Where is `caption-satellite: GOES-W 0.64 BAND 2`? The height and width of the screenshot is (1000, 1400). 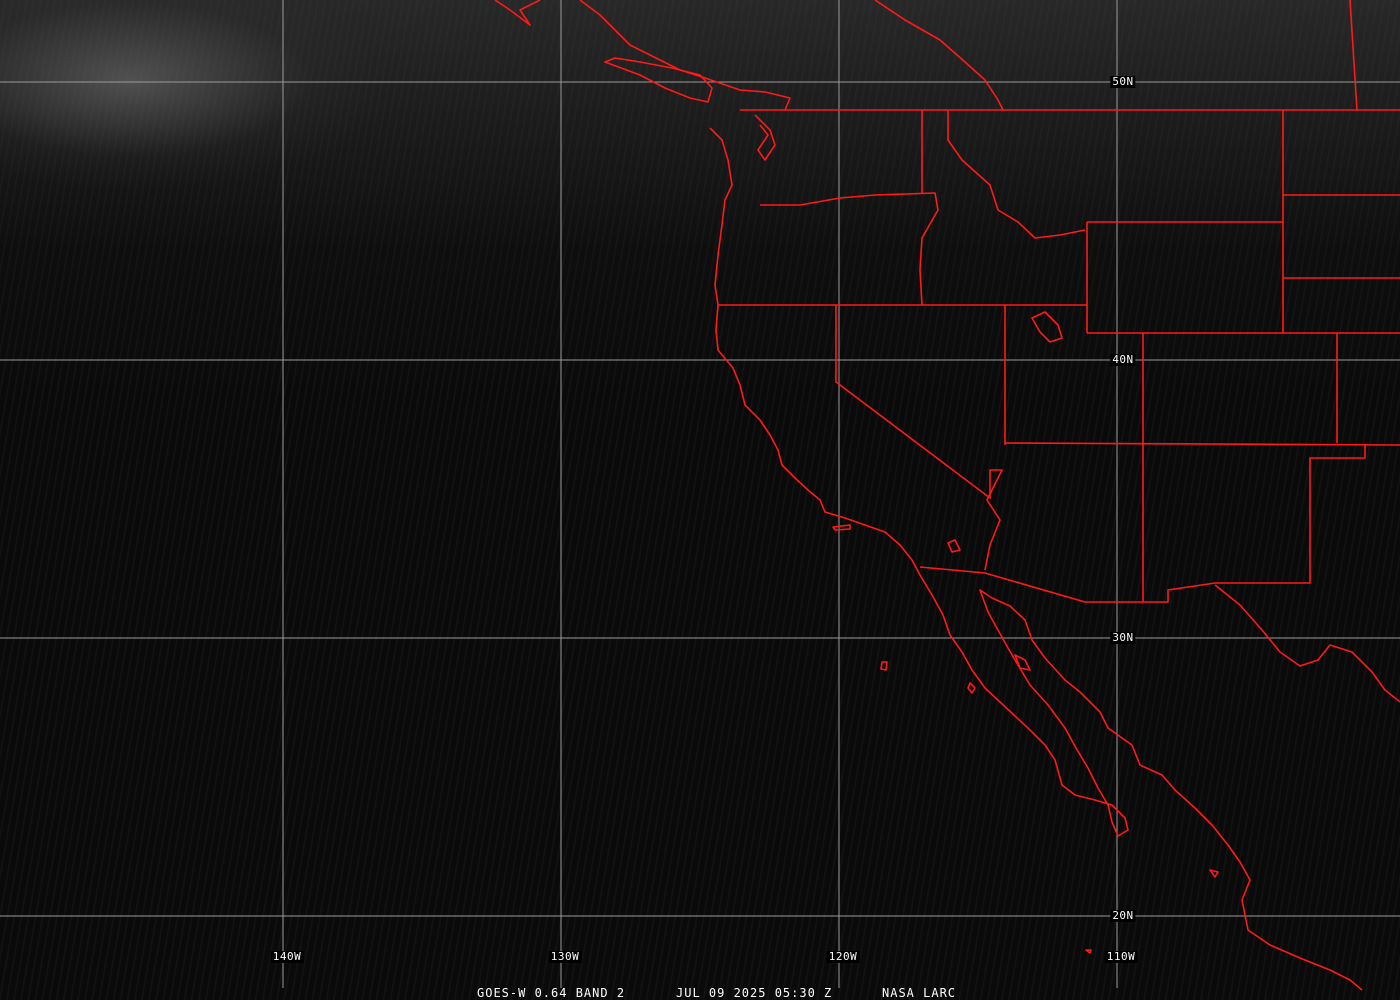
caption-satellite: GOES-W 0.64 BAND 2 is located at coordinates (551, 993).